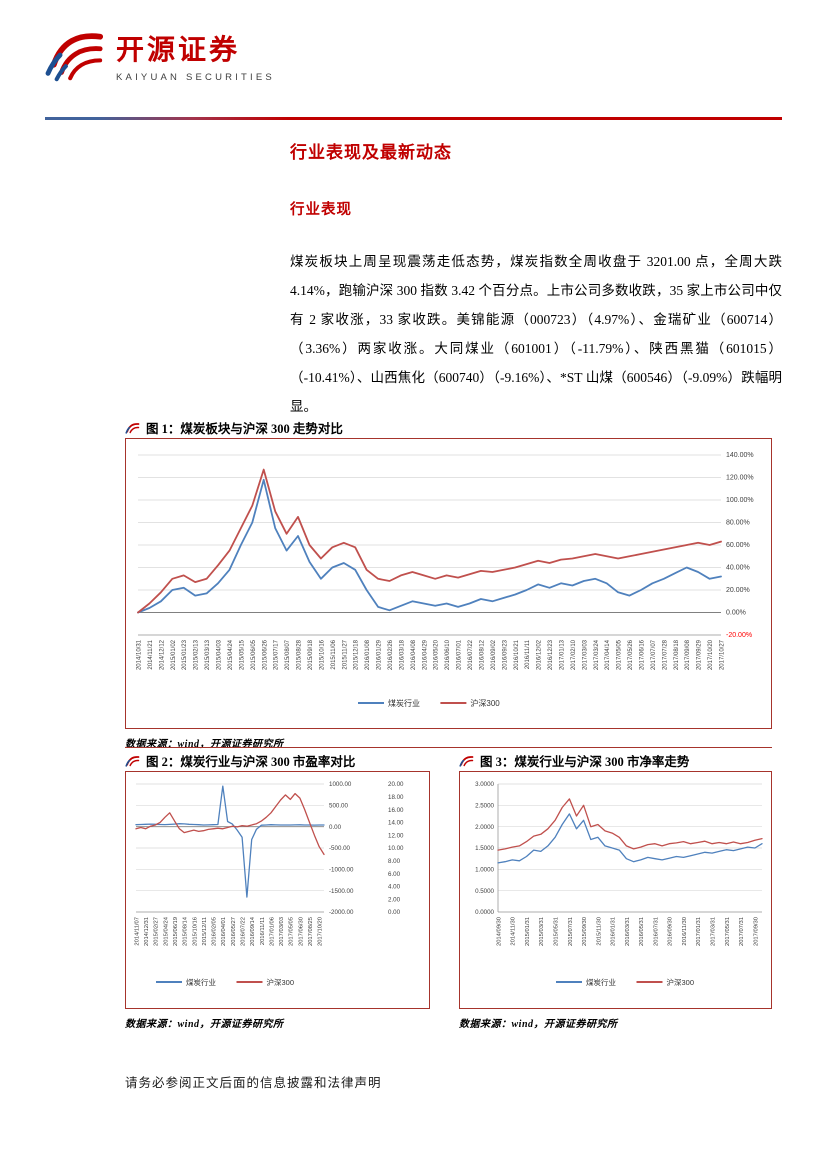  Describe the element at coordinates (396, 810) in the screenshot. I see `svg-text: 16.00` at that location.